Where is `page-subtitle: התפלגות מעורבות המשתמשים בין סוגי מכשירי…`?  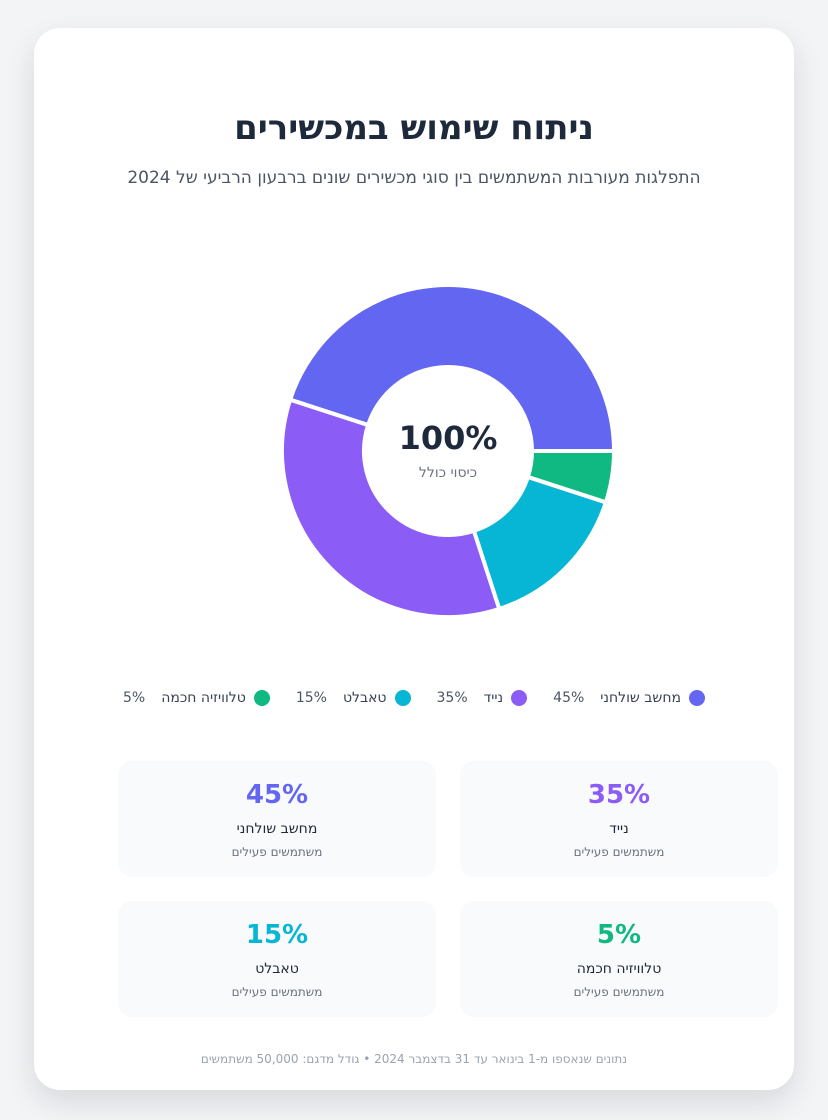
page-subtitle: התפלגות מעורבות המשתמשים בין סוגי מכשירי… is located at coordinates (414, 178).